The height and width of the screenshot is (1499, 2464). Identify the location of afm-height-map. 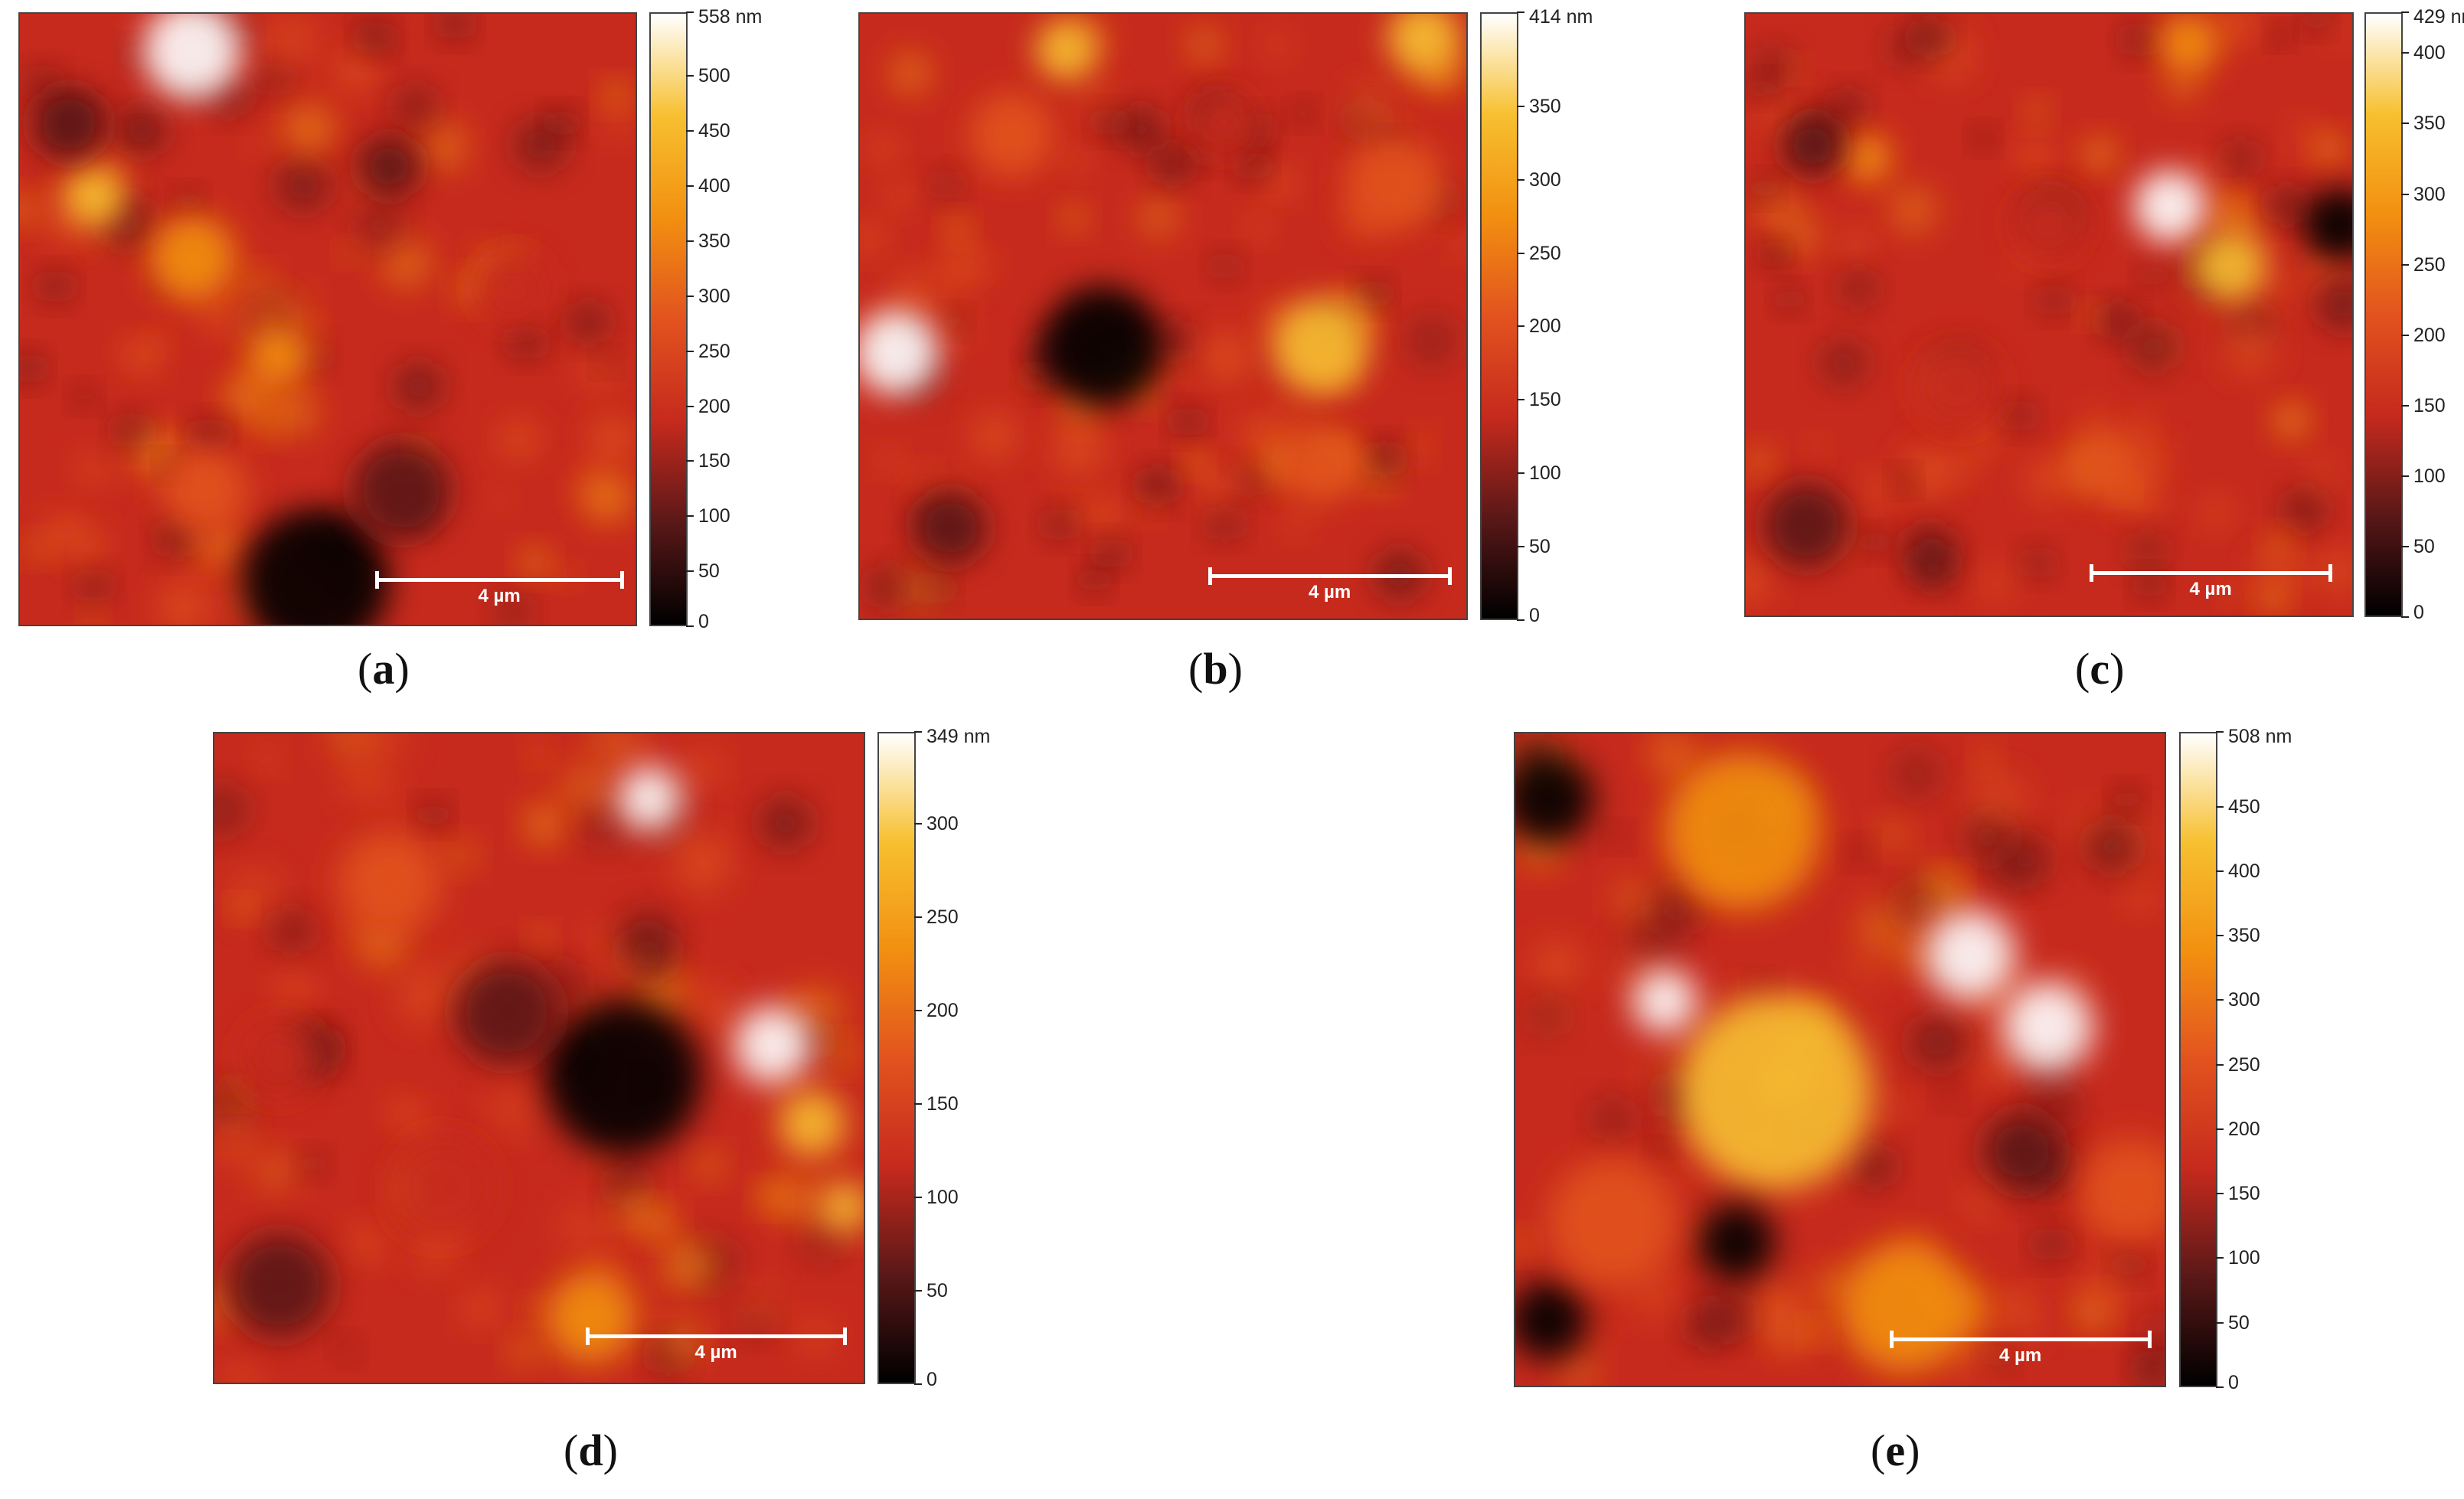
(1163, 316).